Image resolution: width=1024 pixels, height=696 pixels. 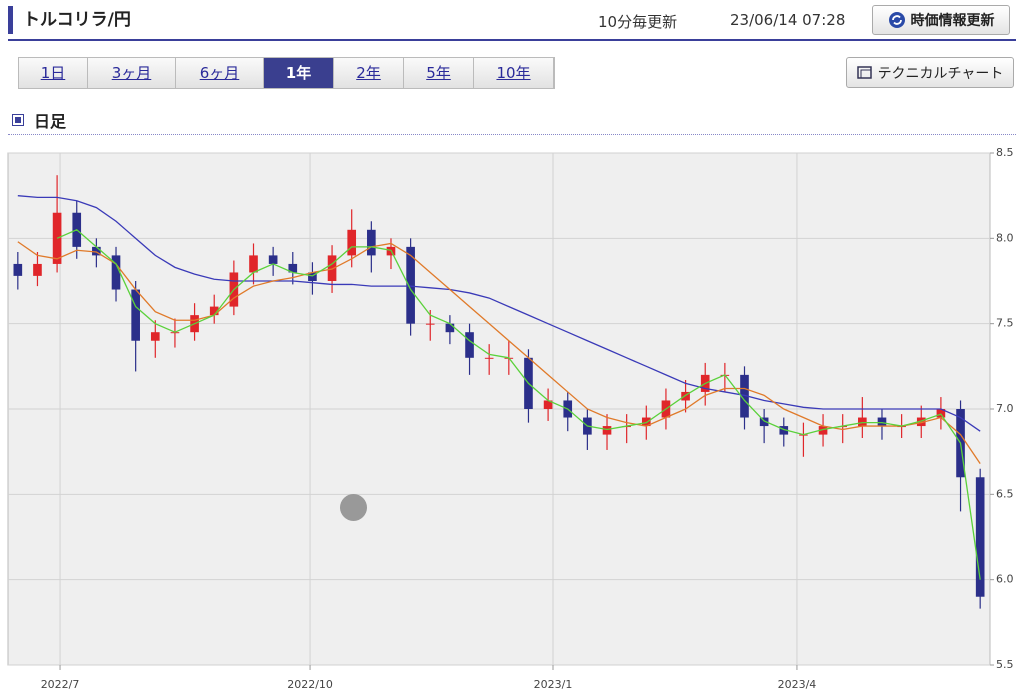 What do you see at coordinates (18, 120) in the screenshot?
I see `section-icon` at bounding box center [18, 120].